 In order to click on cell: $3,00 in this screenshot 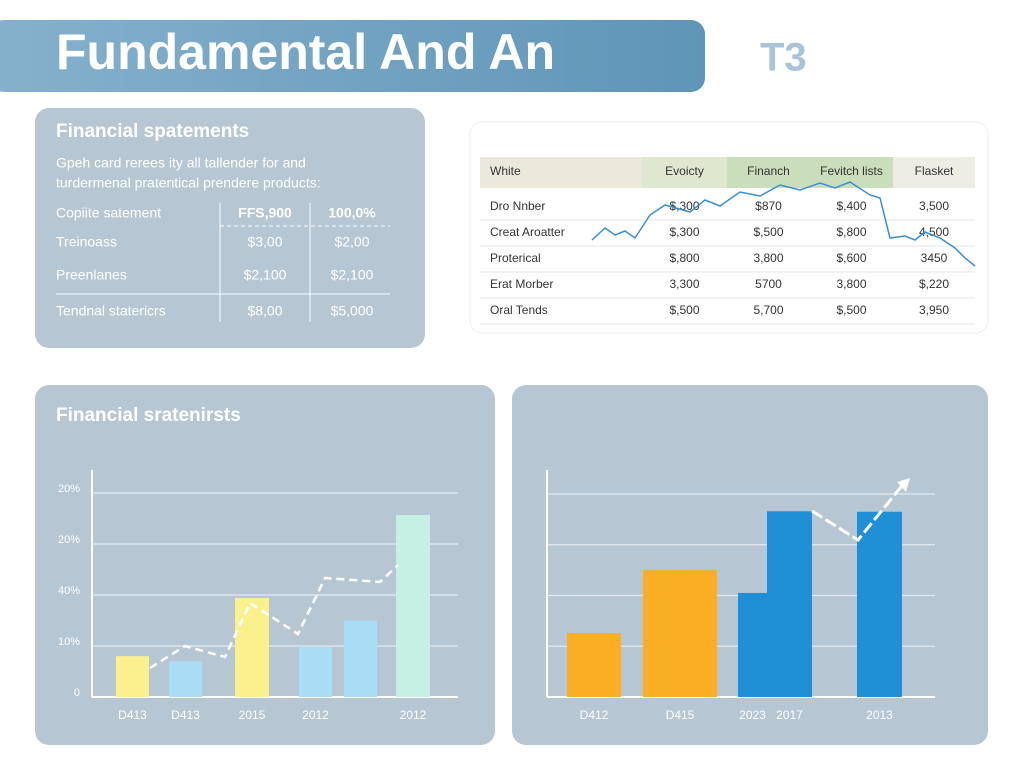, I will do `click(264, 242)`.